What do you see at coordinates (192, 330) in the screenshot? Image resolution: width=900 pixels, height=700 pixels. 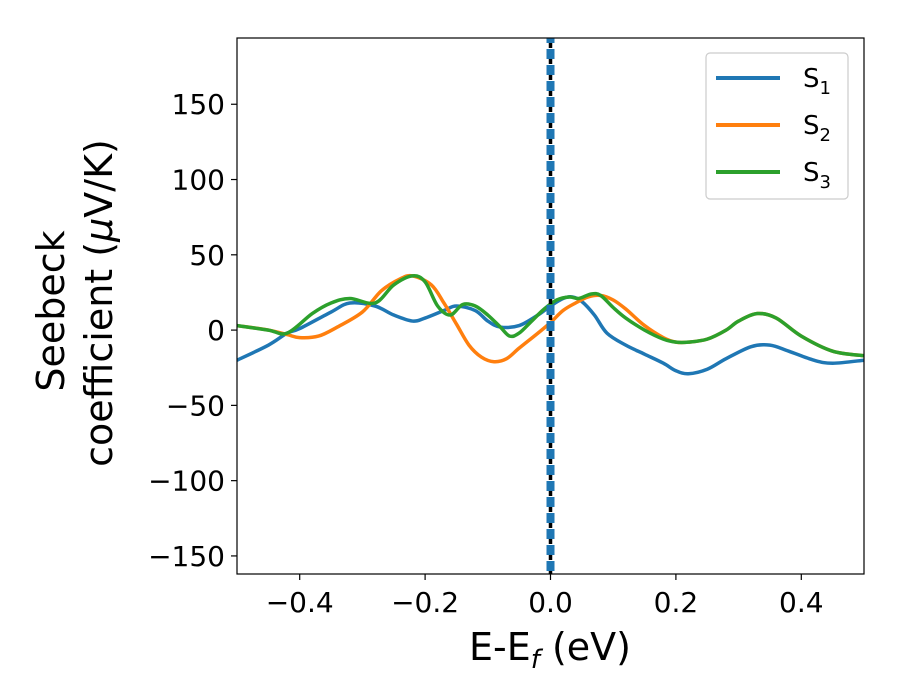 I see `y-axis-ticks: −150 −100 −50 0 50 100 150` at bounding box center [192, 330].